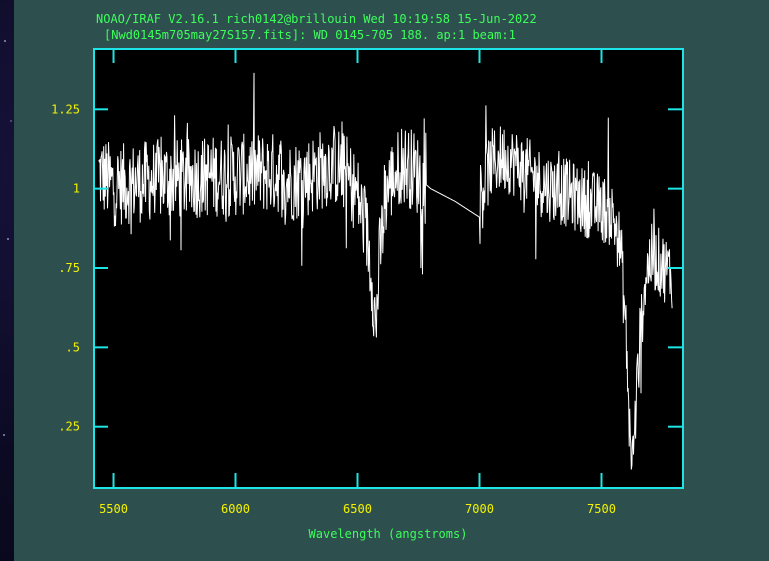 This screenshot has width=769, height=561. I want to click on x-tick-label: 7000, so click(479, 509).